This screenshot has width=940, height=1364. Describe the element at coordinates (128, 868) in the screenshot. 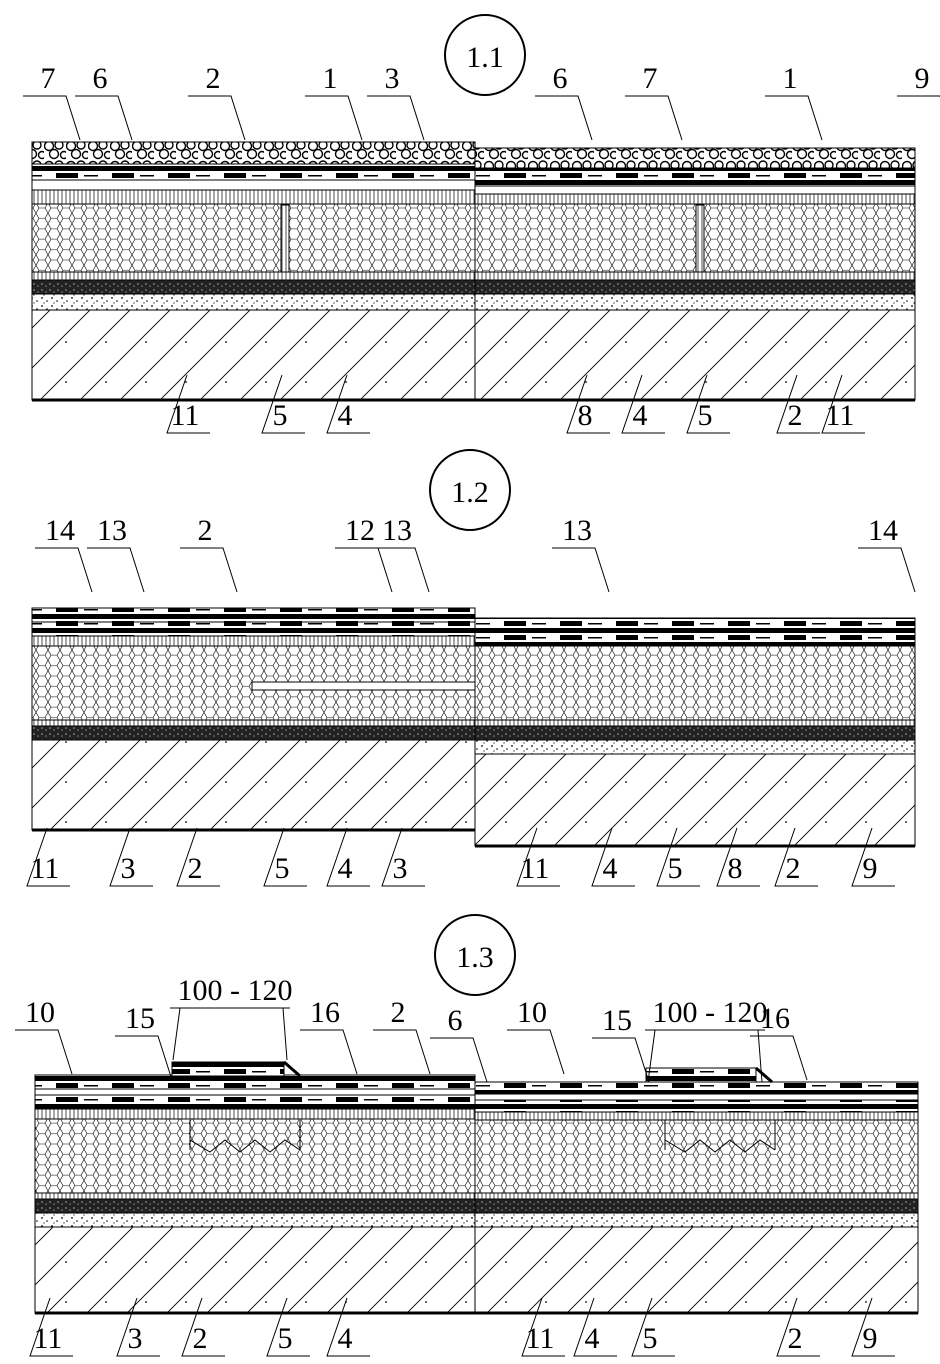

I see `callout-label: 3` at that location.